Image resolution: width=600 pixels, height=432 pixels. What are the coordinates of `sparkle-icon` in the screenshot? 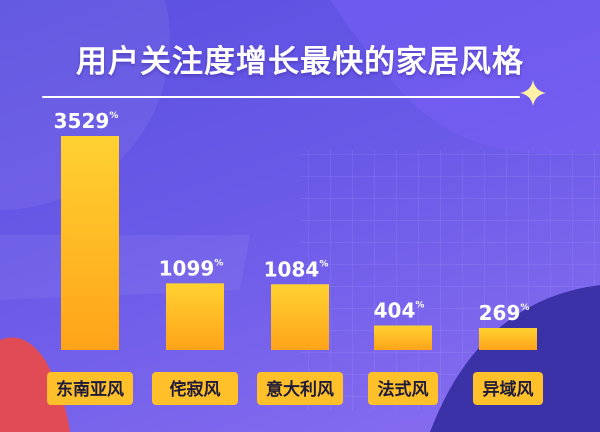 It's located at (533, 93).